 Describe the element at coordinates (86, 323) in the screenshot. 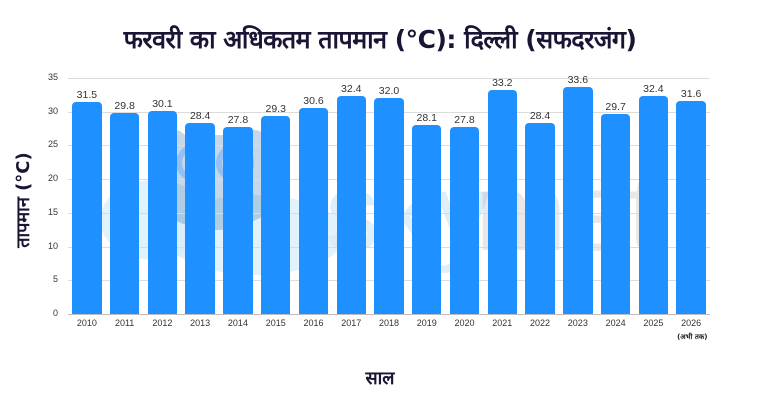

I see `x-tick-label: 2010` at that location.